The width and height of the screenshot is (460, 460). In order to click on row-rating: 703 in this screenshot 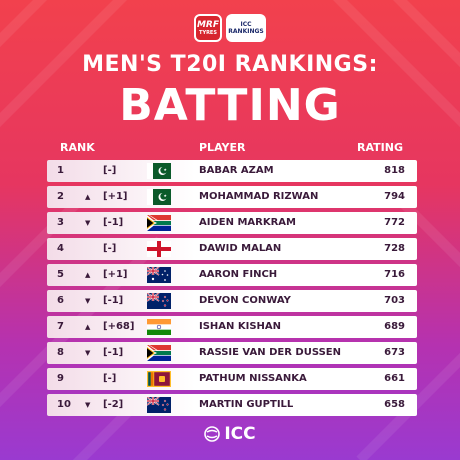, I will do `click(394, 300)`.